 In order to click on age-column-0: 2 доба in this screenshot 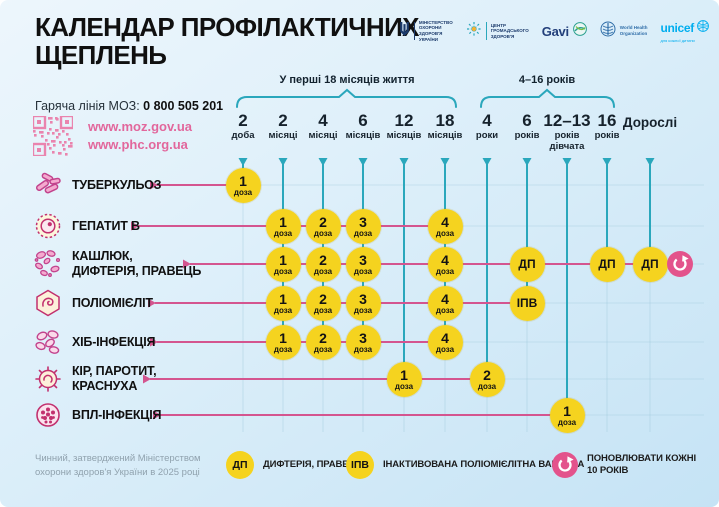, I will do `click(243, 127)`.